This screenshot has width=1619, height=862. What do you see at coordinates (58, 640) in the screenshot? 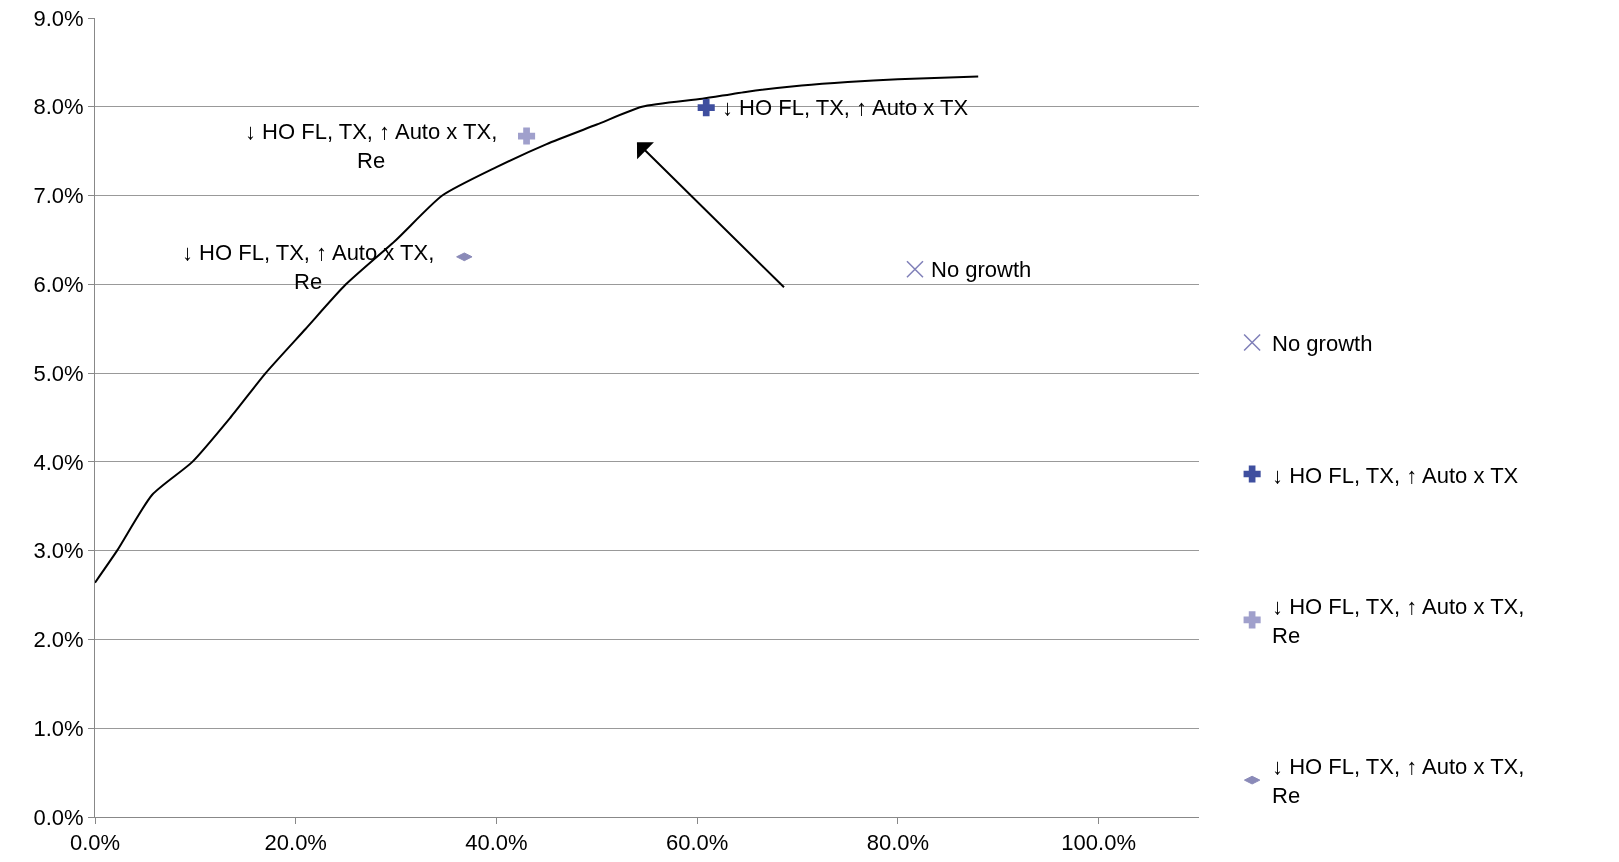
I see `y-tick-label: 2.0%` at bounding box center [58, 640].